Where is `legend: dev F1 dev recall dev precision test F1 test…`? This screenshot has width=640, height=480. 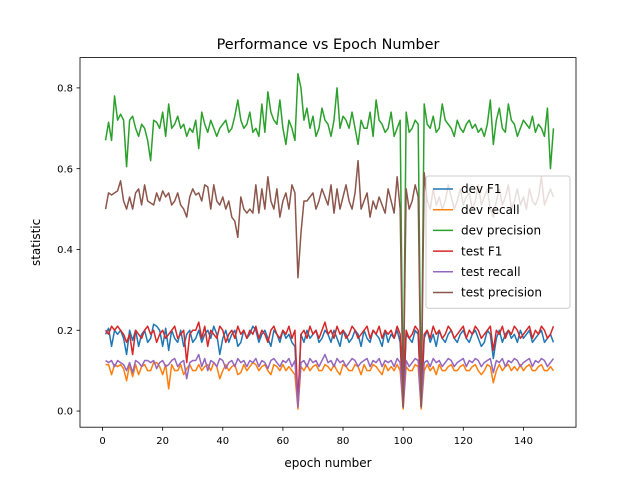
legend: dev F1 dev recall dev precision test F1 test… is located at coordinates (498, 242).